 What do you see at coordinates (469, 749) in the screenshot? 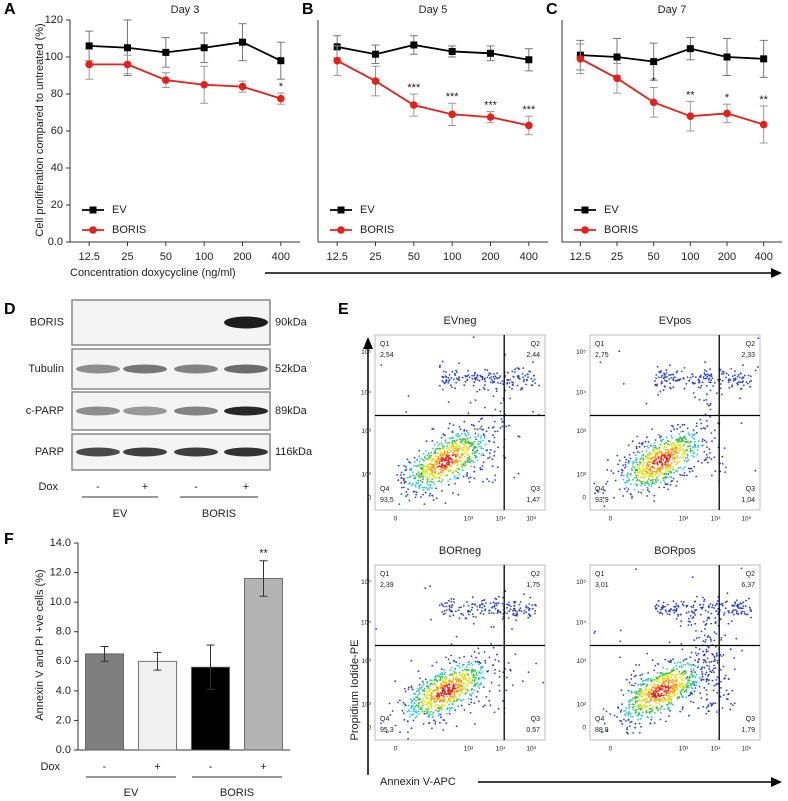
I see `x-tick-label: 10³` at bounding box center [469, 749].